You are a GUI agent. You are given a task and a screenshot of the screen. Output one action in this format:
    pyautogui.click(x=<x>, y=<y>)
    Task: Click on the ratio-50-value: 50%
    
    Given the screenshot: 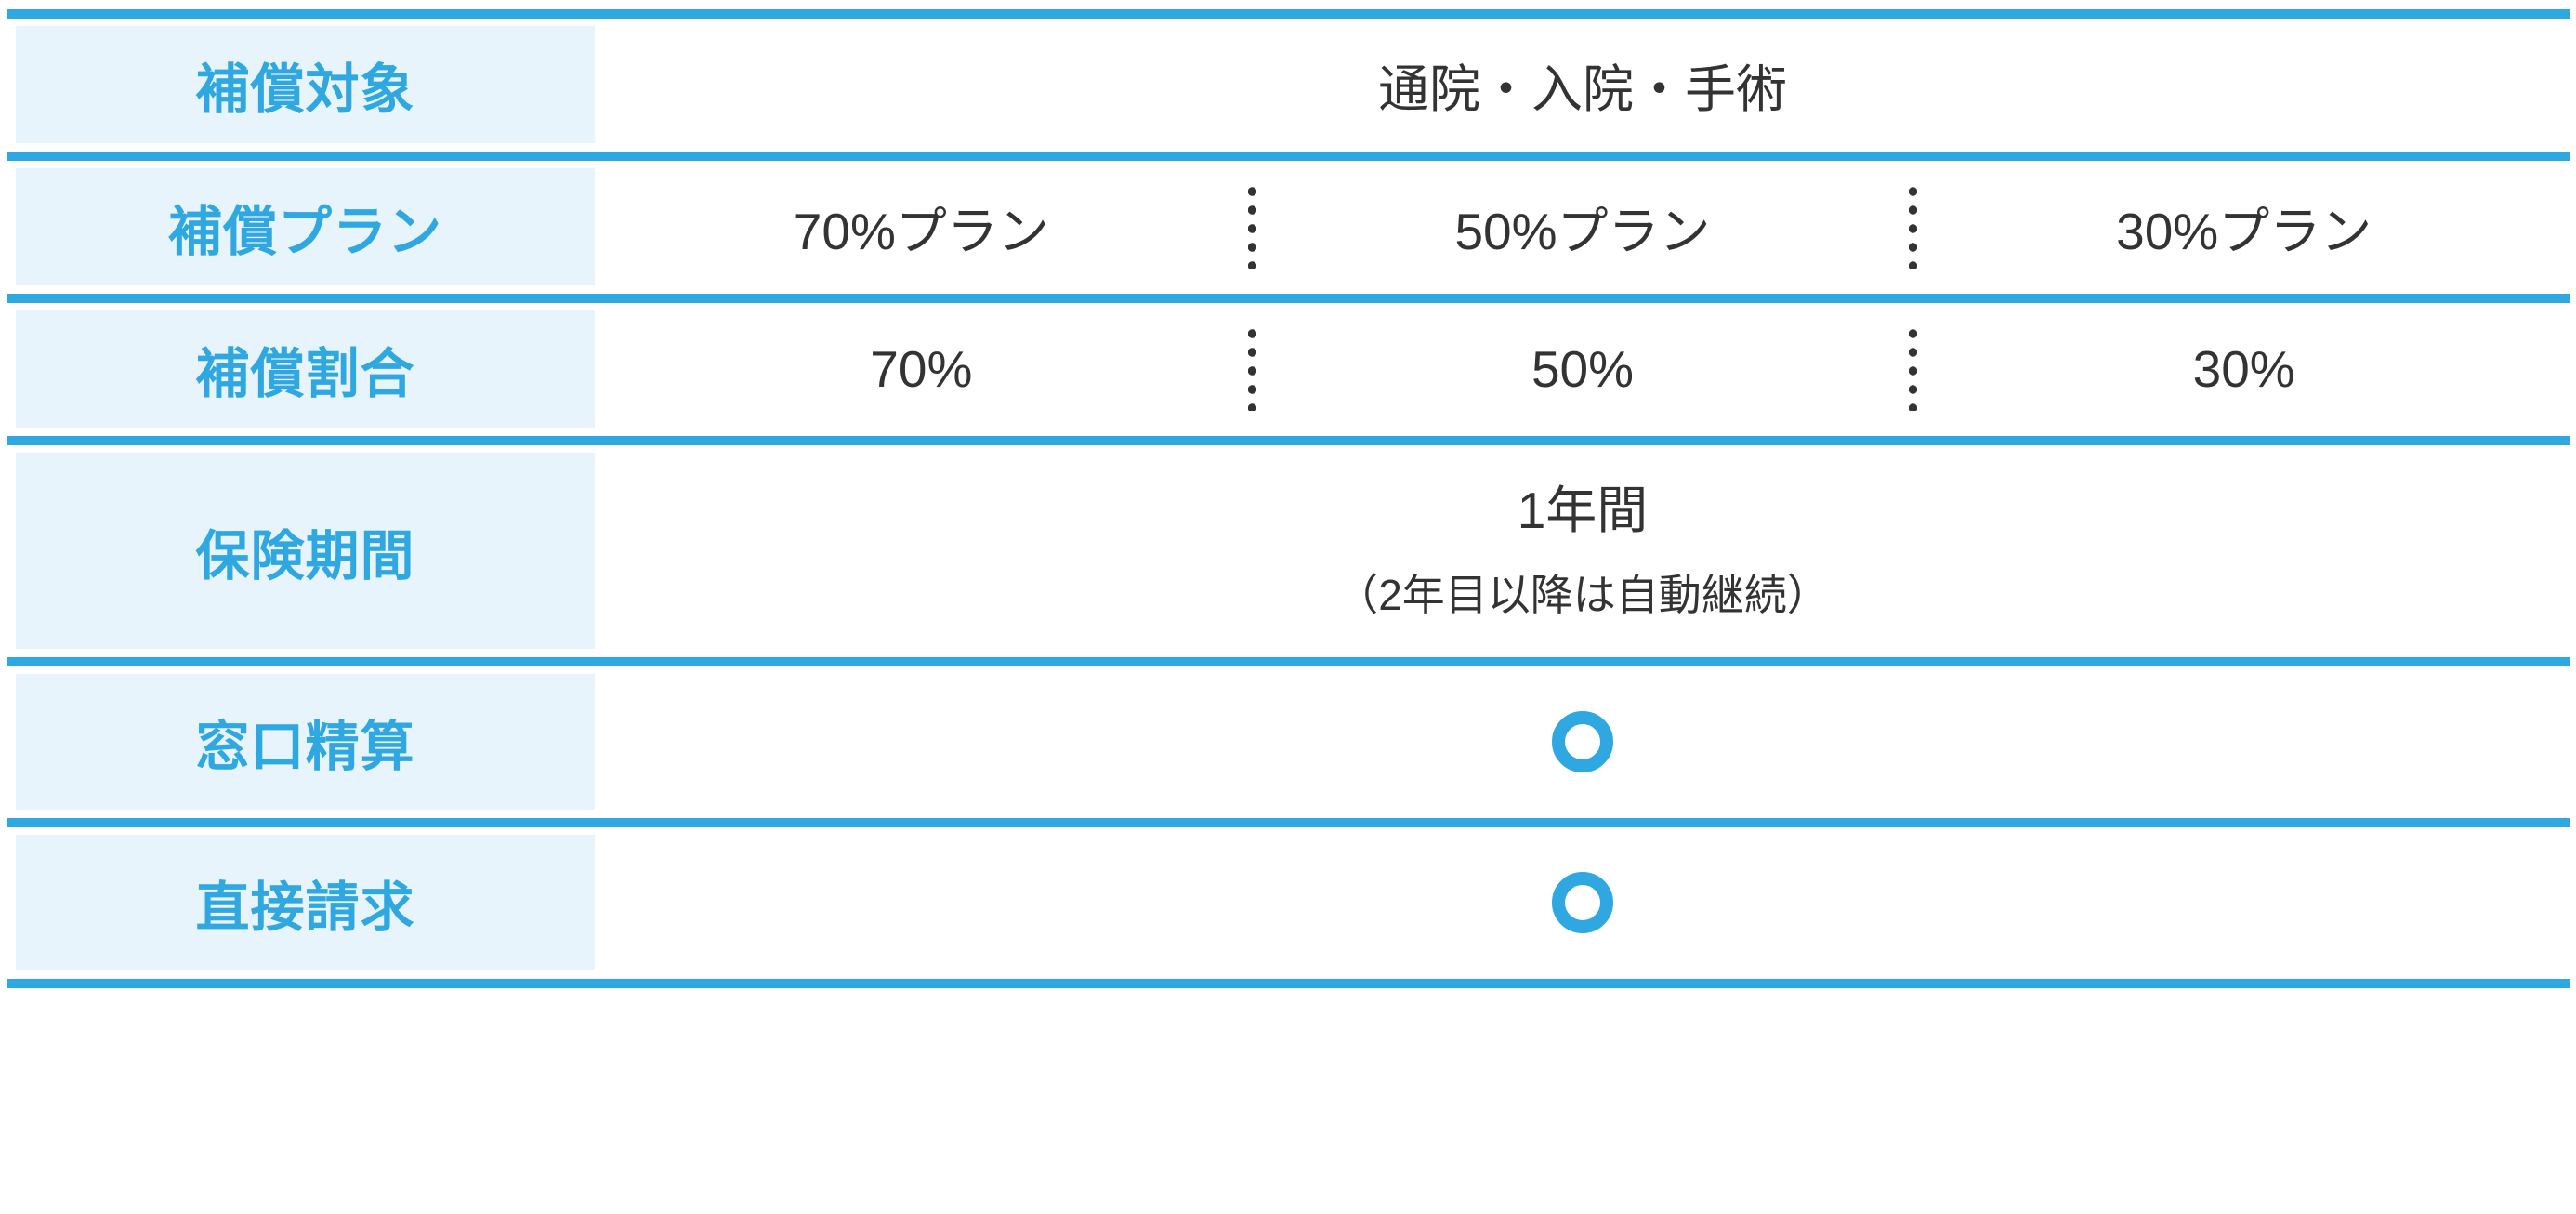 What is the action you would take?
    pyautogui.click(x=1583, y=369)
    